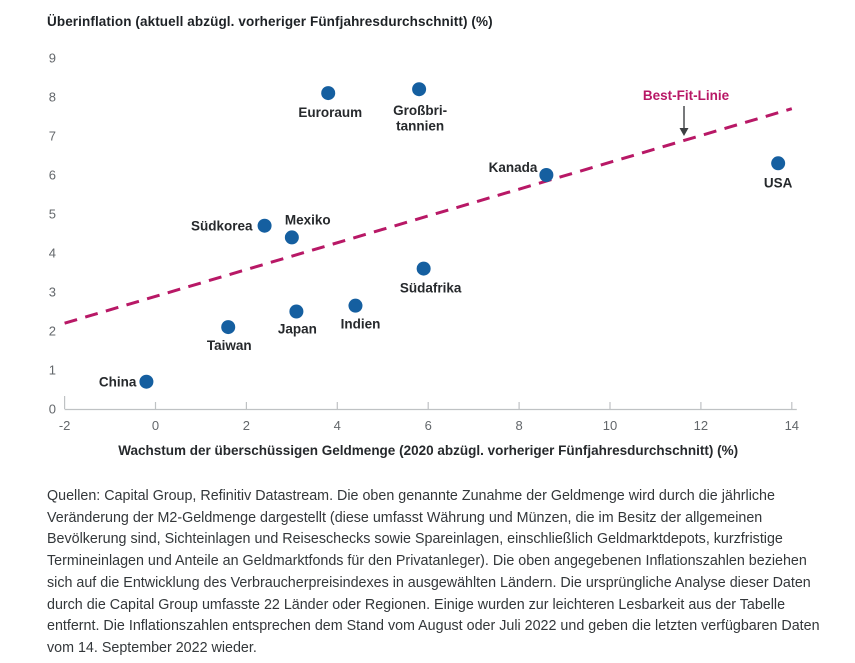 This screenshot has height=663, width=855. Describe the element at coordinates (337, 425) in the screenshot. I see `x-tick-label: 4` at that location.